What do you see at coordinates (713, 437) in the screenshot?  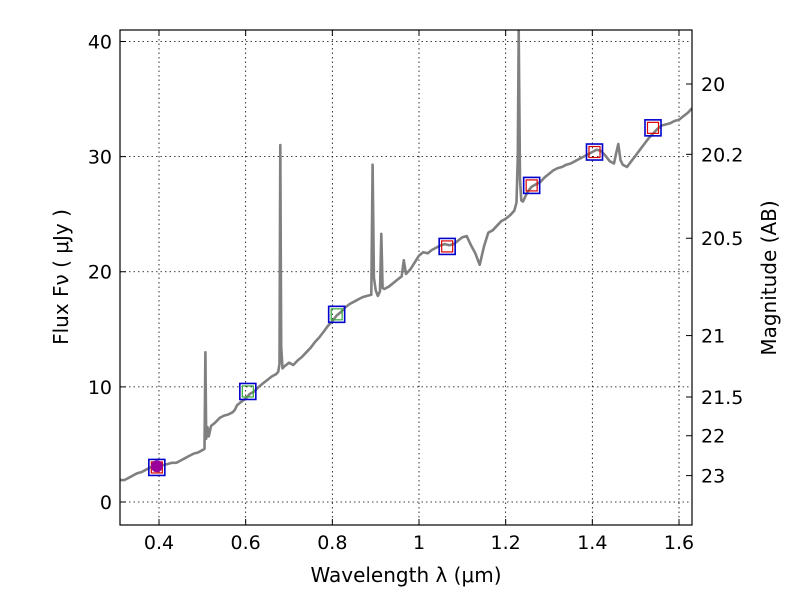 I see `y2-tick-label-5: 22` at bounding box center [713, 437].